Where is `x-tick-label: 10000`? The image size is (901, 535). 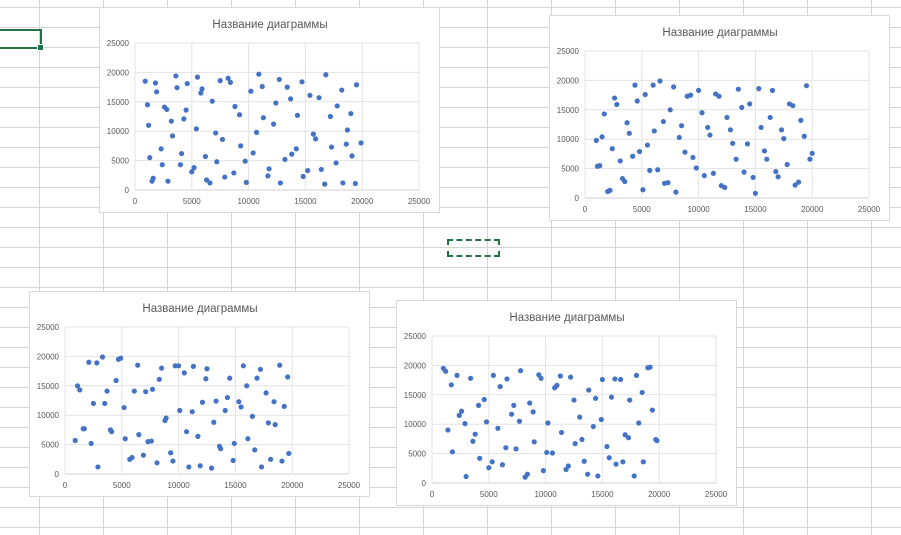
x-tick-label: 10000 is located at coordinates (178, 485).